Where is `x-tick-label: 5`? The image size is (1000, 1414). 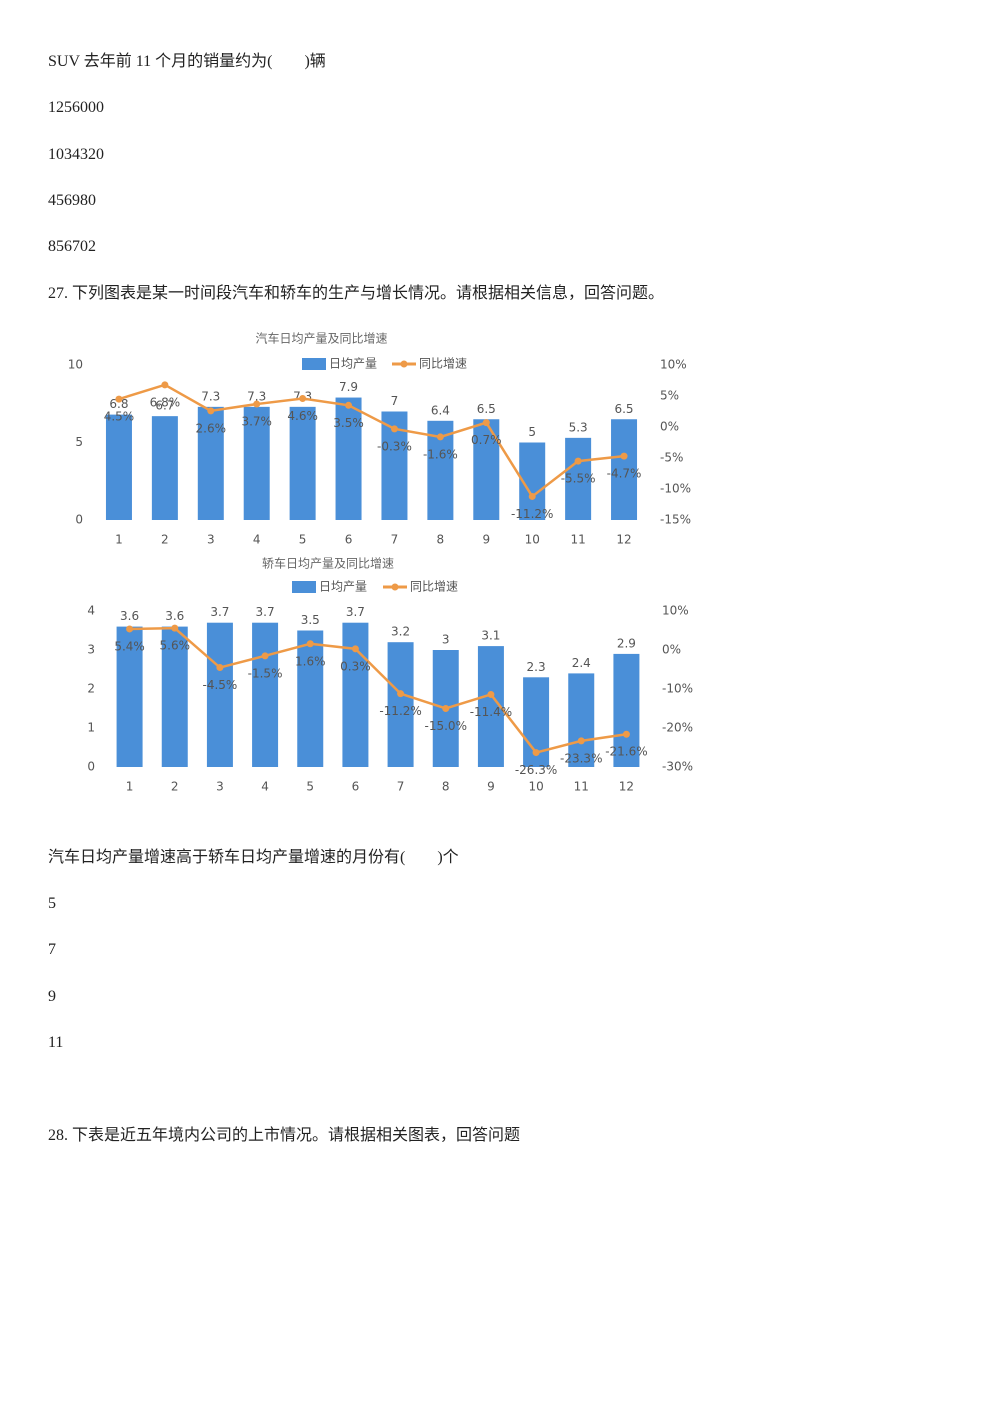
x-tick-label: 5 is located at coordinates (303, 540).